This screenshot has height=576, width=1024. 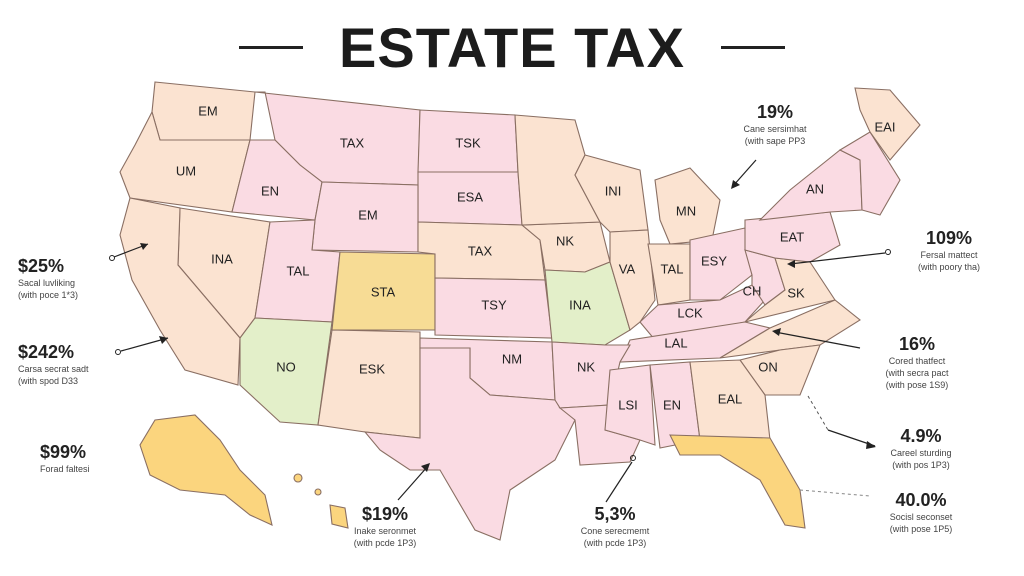 I want to click on state-label-ms: LSI, so click(x=628, y=404).